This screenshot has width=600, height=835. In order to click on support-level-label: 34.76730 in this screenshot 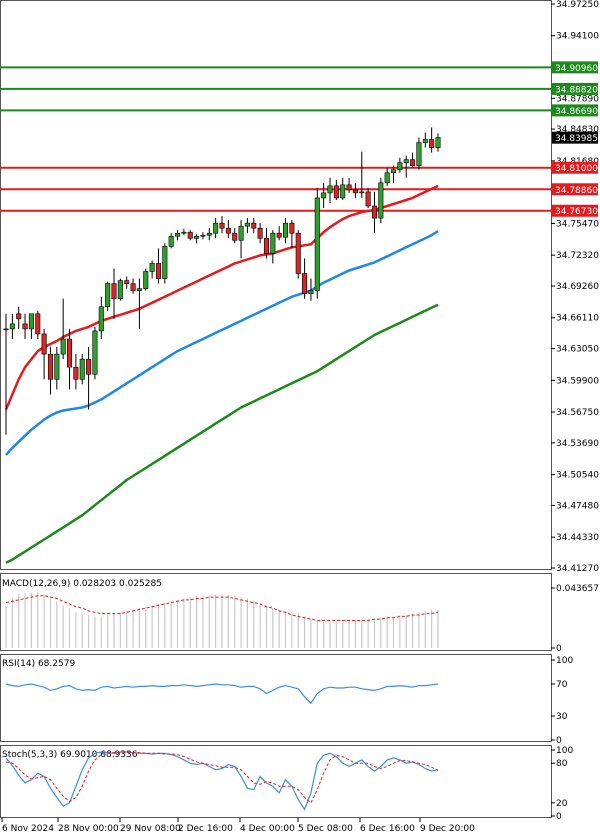, I will do `click(576, 212)`.